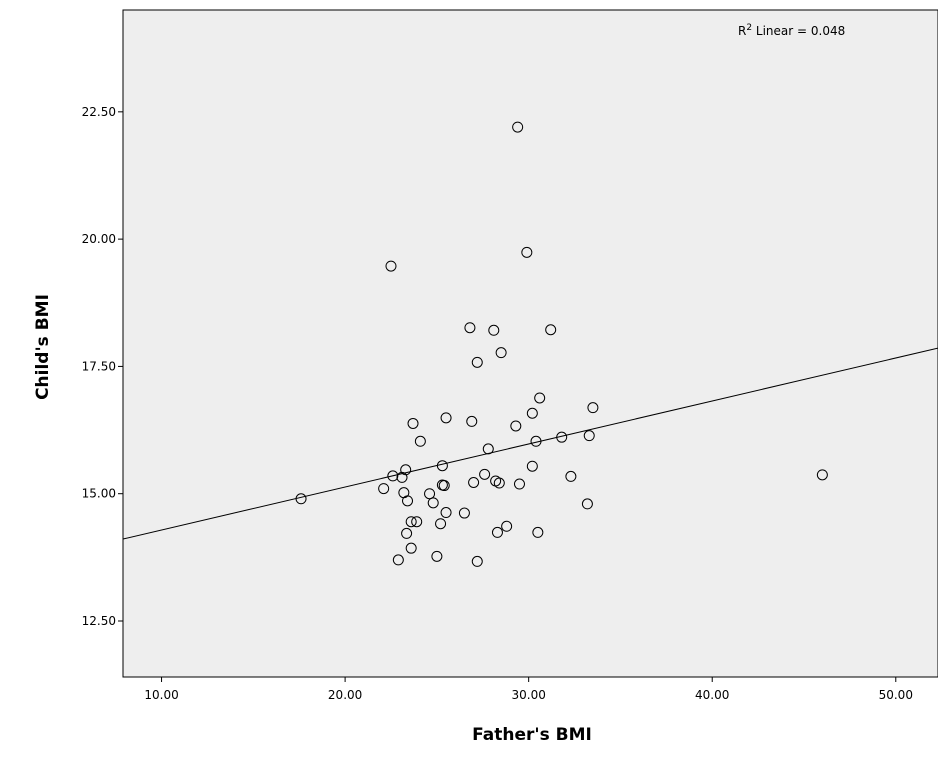  What do you see at coordinates (99, 494) in the screenshot?
I see `y-tick-label: 15.00` at bounding box center [99, 494].